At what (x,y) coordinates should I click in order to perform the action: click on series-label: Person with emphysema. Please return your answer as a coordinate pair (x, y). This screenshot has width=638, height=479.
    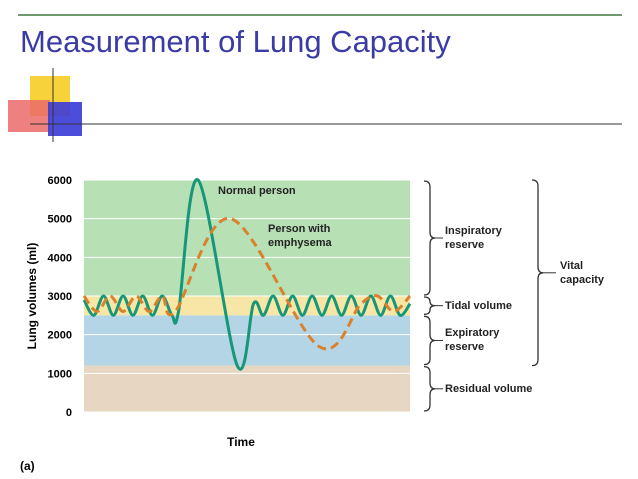
    Looking at the image, I should click on (300, 236).